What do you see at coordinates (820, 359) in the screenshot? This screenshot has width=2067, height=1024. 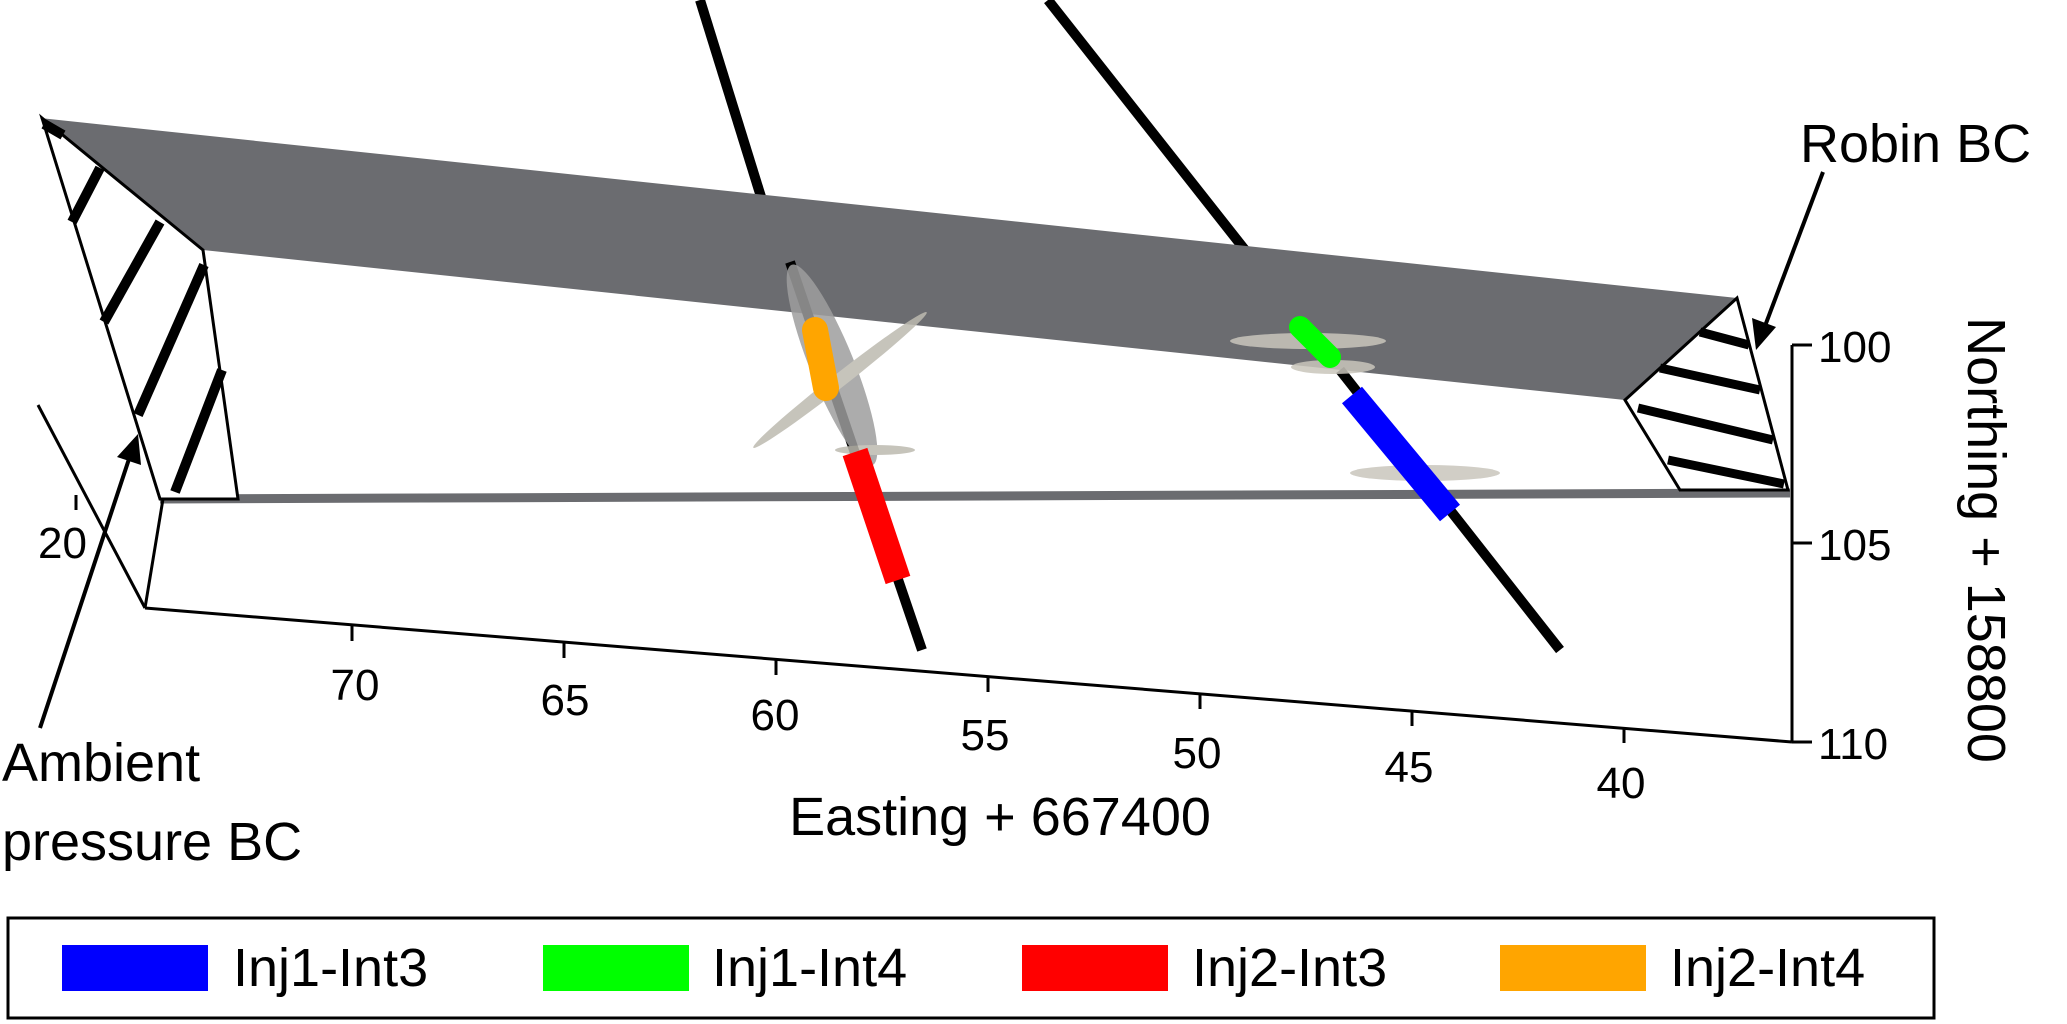 I see `interval-inj2-int4` at bounding box center [820, 359].